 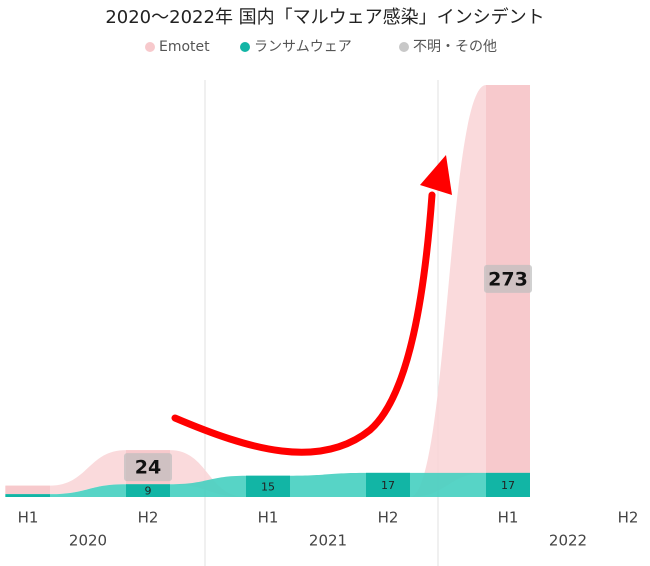 What do you see at coordinates (328, 541) in the screenshot?
I see `year-label: 2021` at bounding box center [328, 541].